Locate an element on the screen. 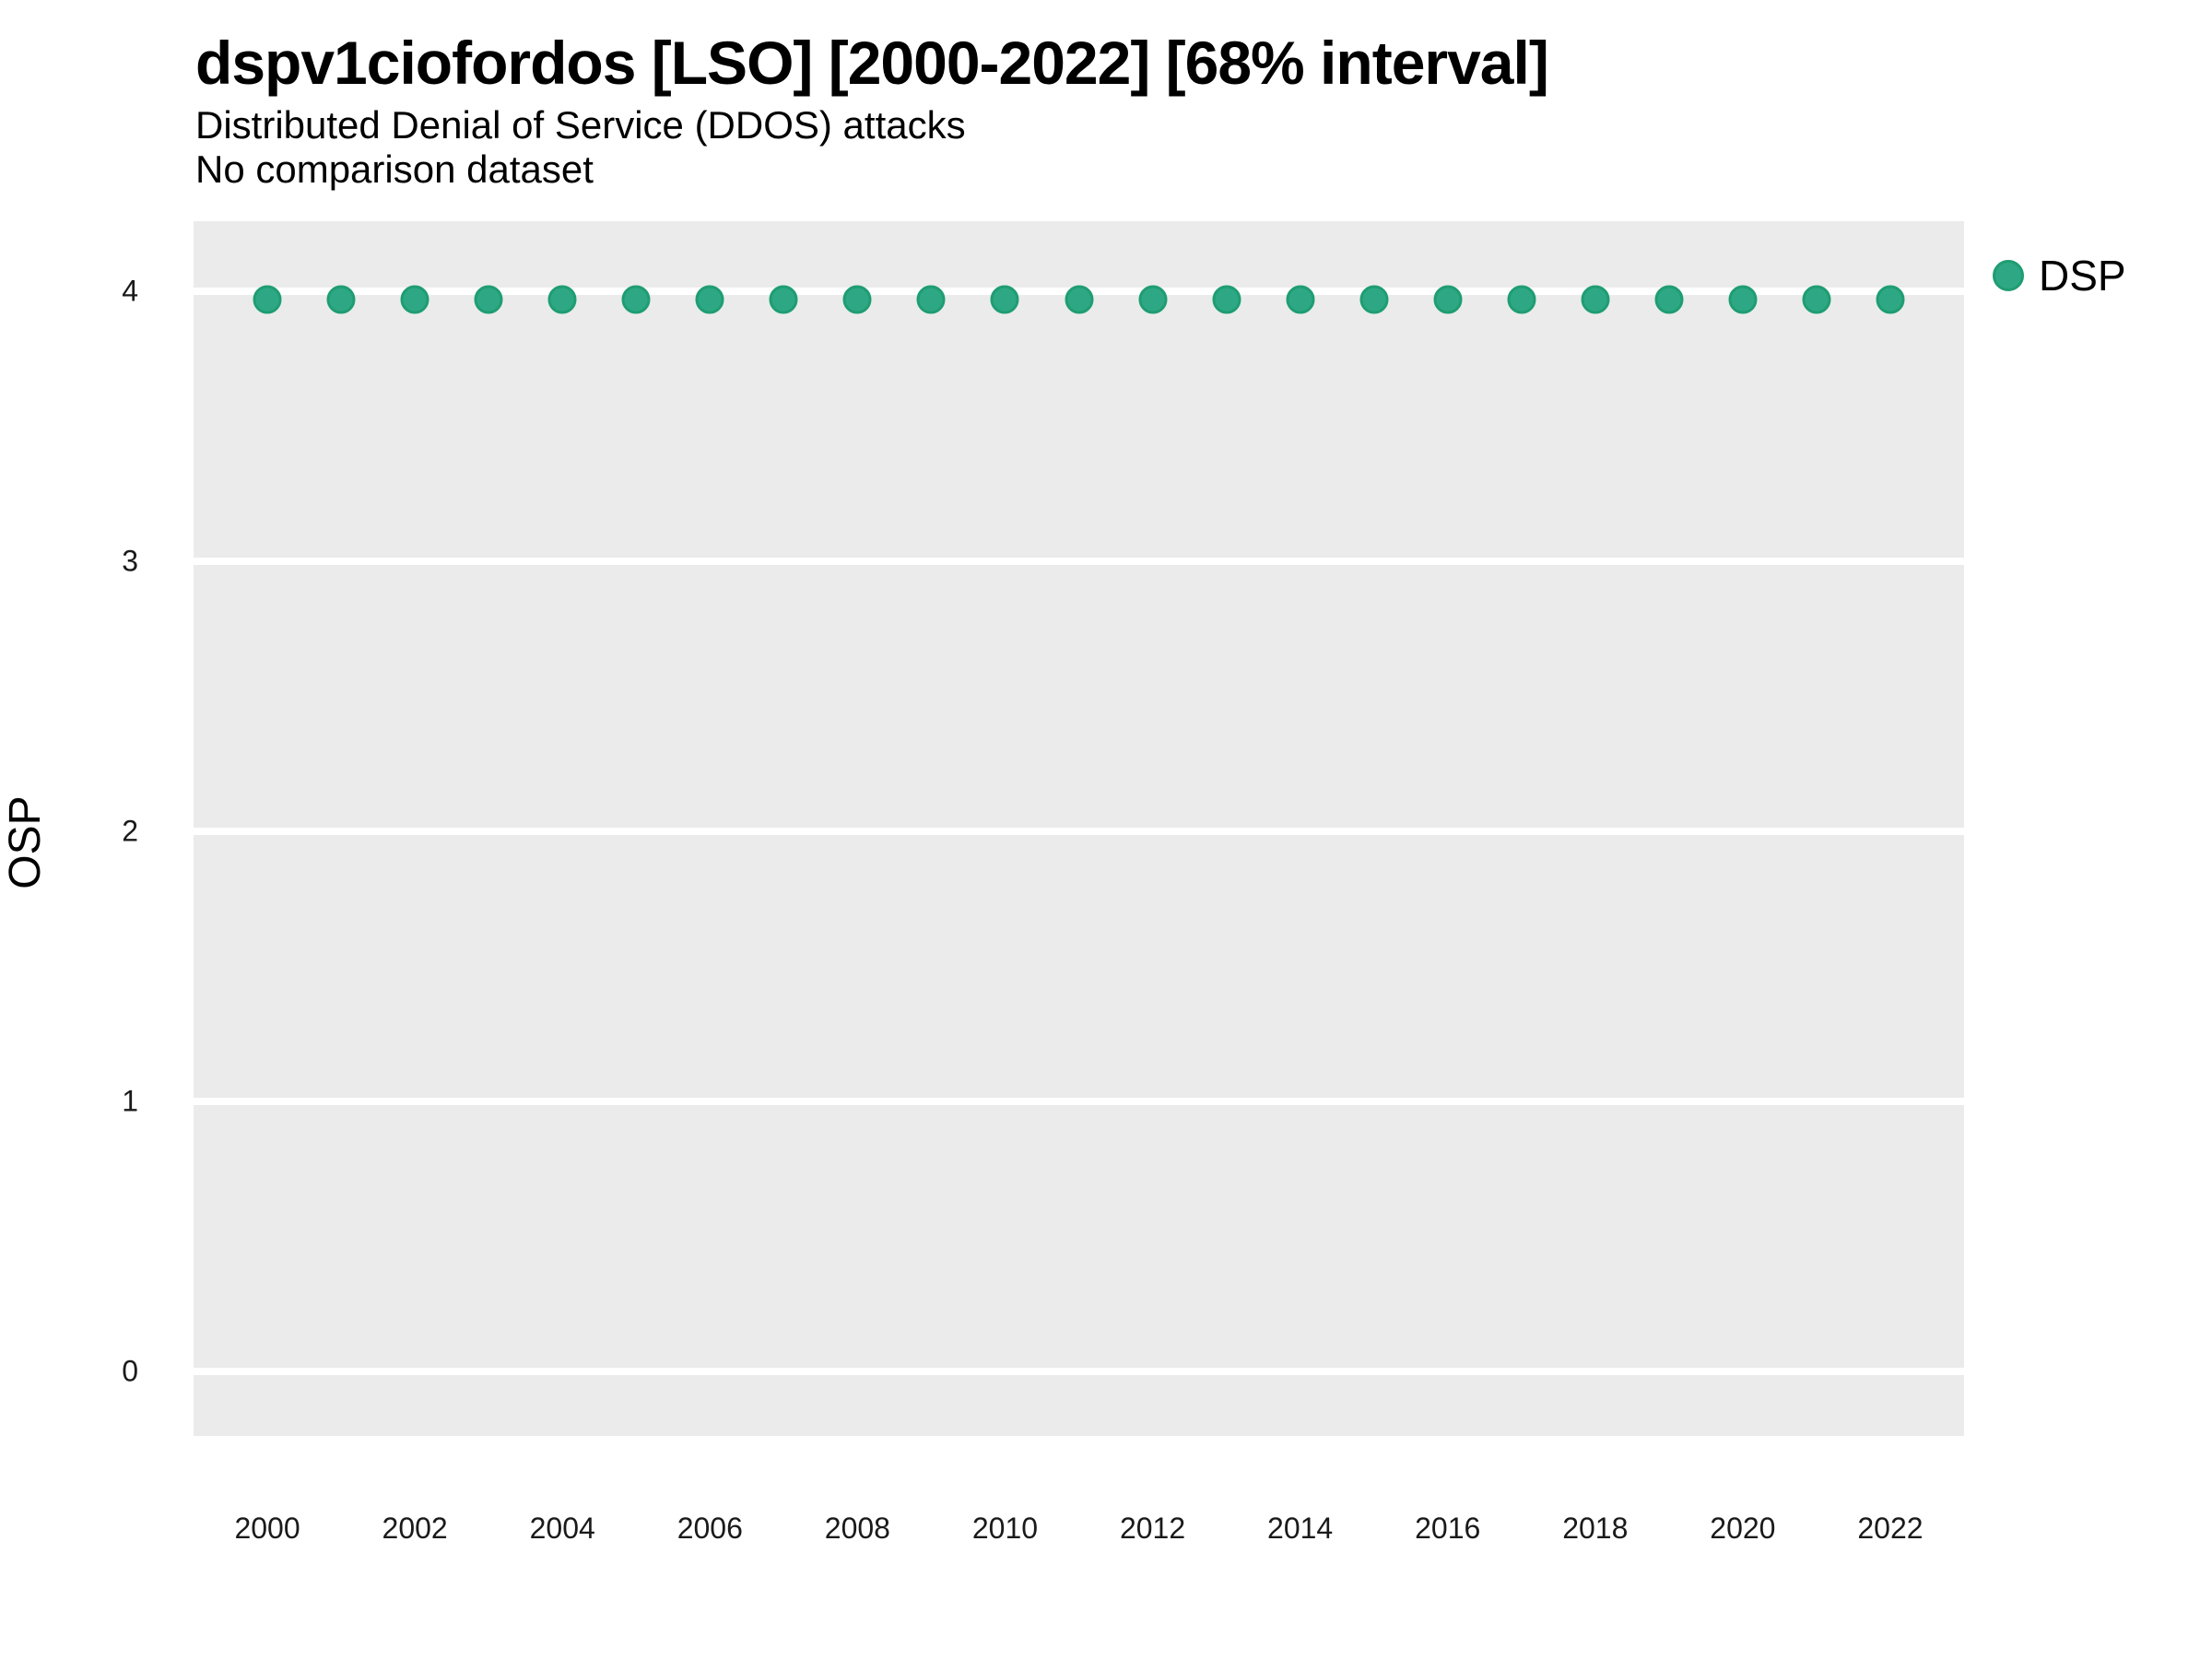 This screenshot has width=2212, height=1659. legend-point-icon is located at coordinates (2008, 275).